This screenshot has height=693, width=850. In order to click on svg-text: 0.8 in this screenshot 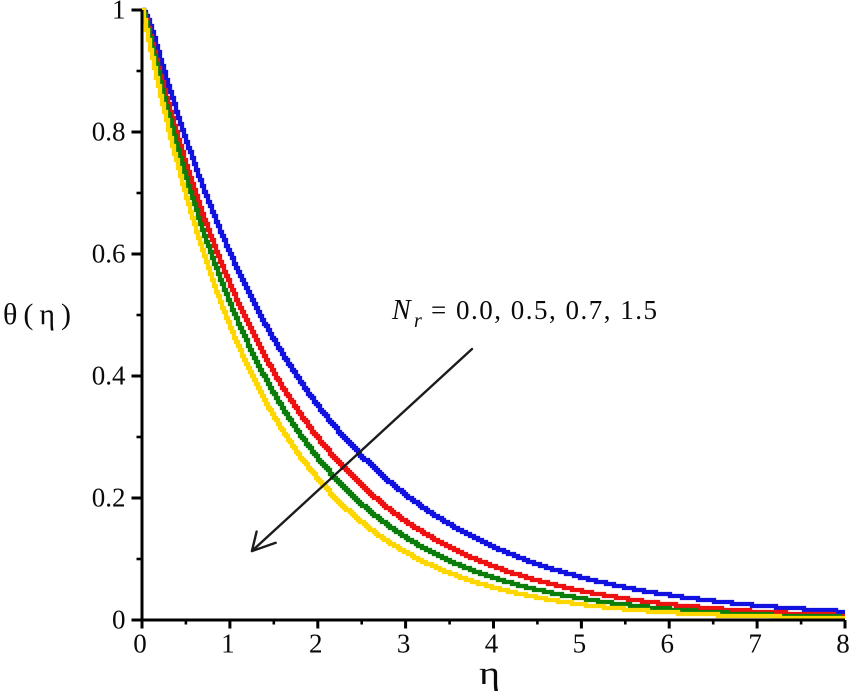, I will do `click(109, 132)`.